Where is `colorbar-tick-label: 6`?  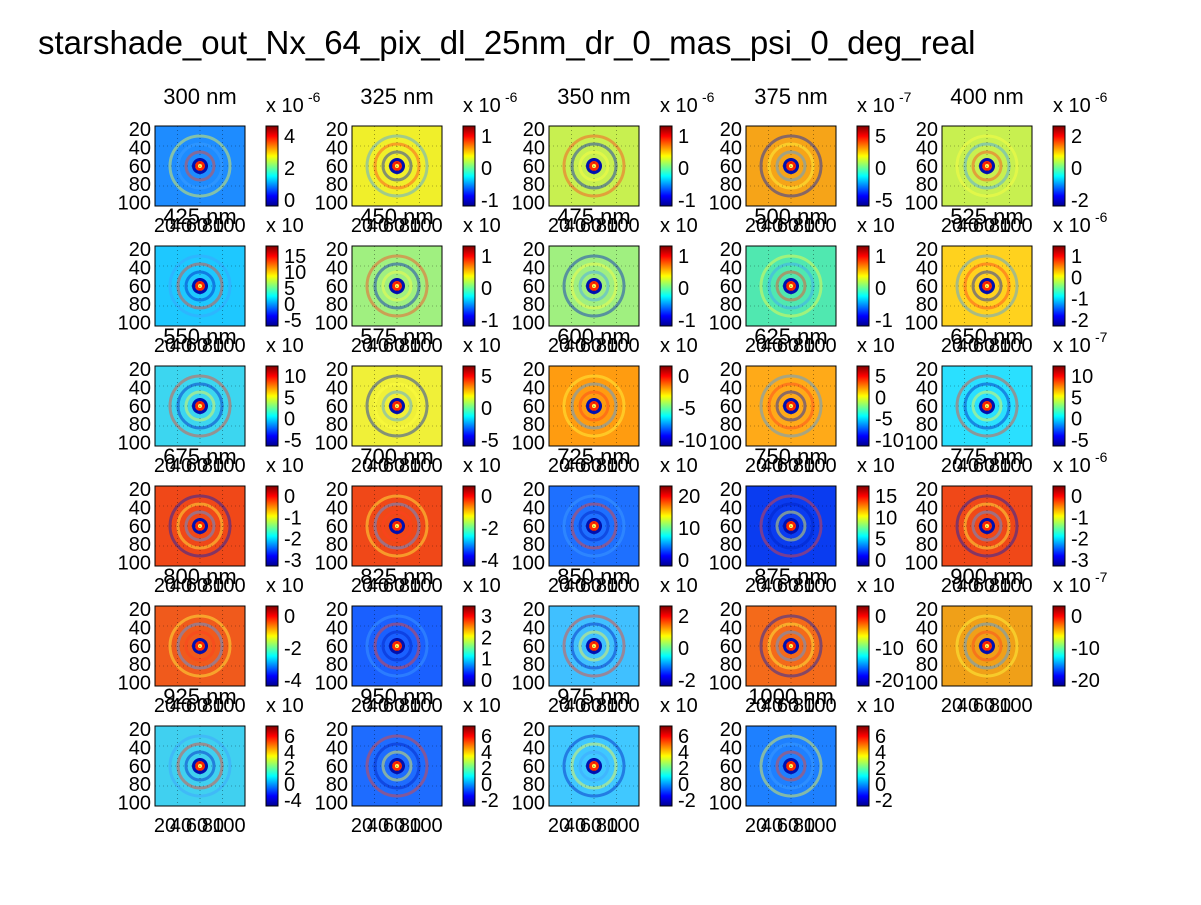 colorbar-tick-label: 6 is located at coordinates (486, 737).